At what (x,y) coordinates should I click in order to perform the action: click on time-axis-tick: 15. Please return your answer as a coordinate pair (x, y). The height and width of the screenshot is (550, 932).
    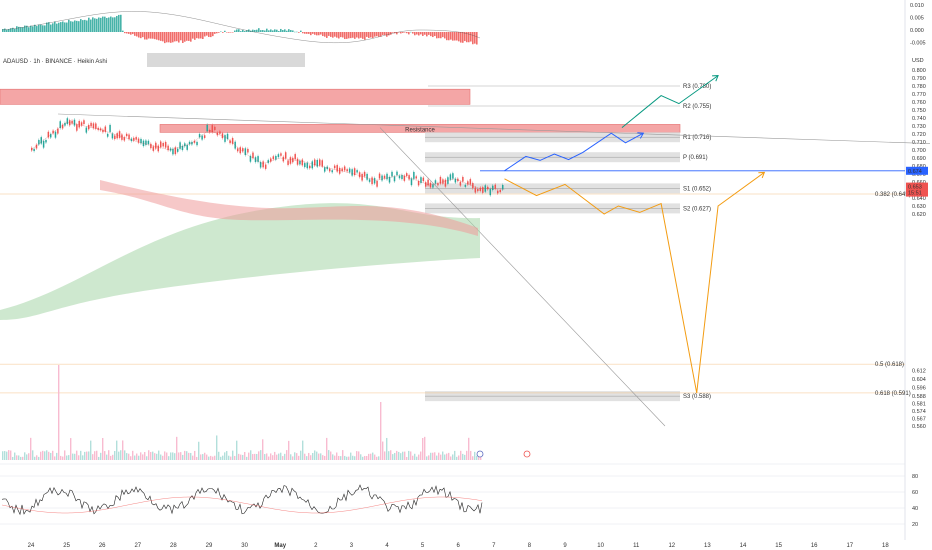
    Looking at the image, I should click on (778, 546).